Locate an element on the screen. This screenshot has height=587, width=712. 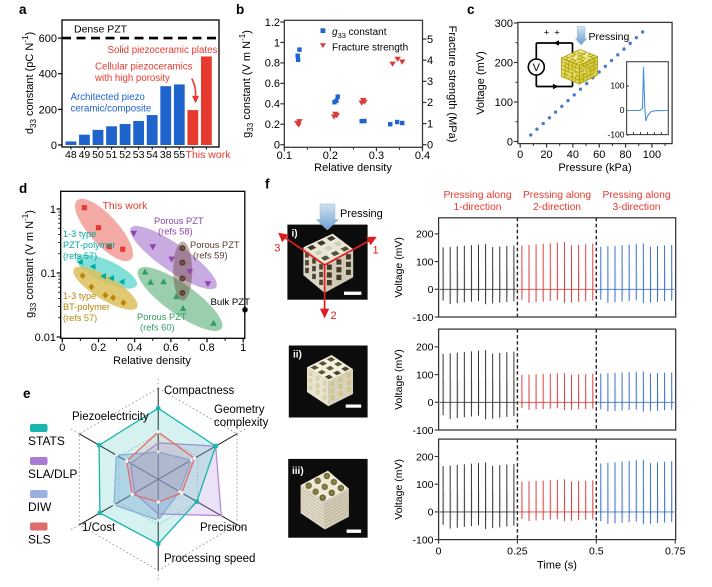
svg-text: complexity is located at coordinates (241, 423).